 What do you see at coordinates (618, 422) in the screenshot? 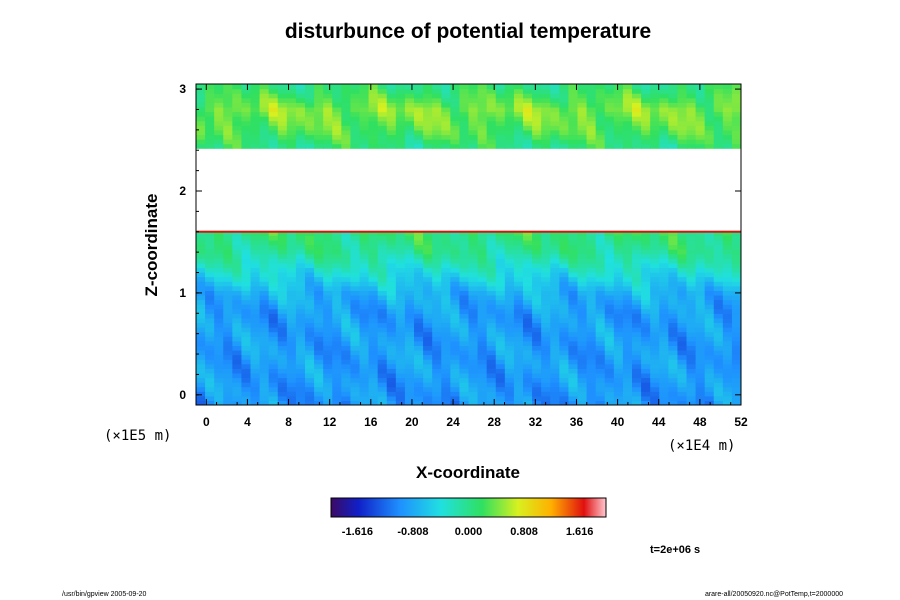
I see `x-tick-label: 40` at bounding box center [618, 422].